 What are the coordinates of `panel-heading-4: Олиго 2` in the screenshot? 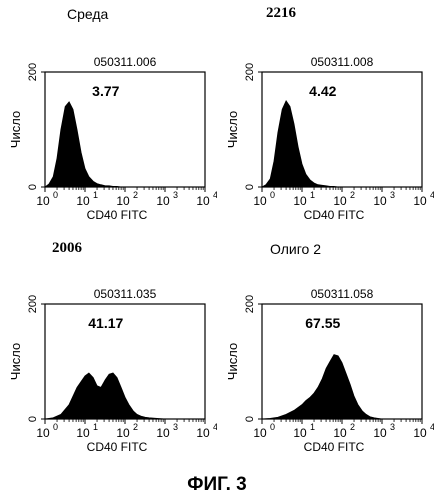 It's located at (295, 249).